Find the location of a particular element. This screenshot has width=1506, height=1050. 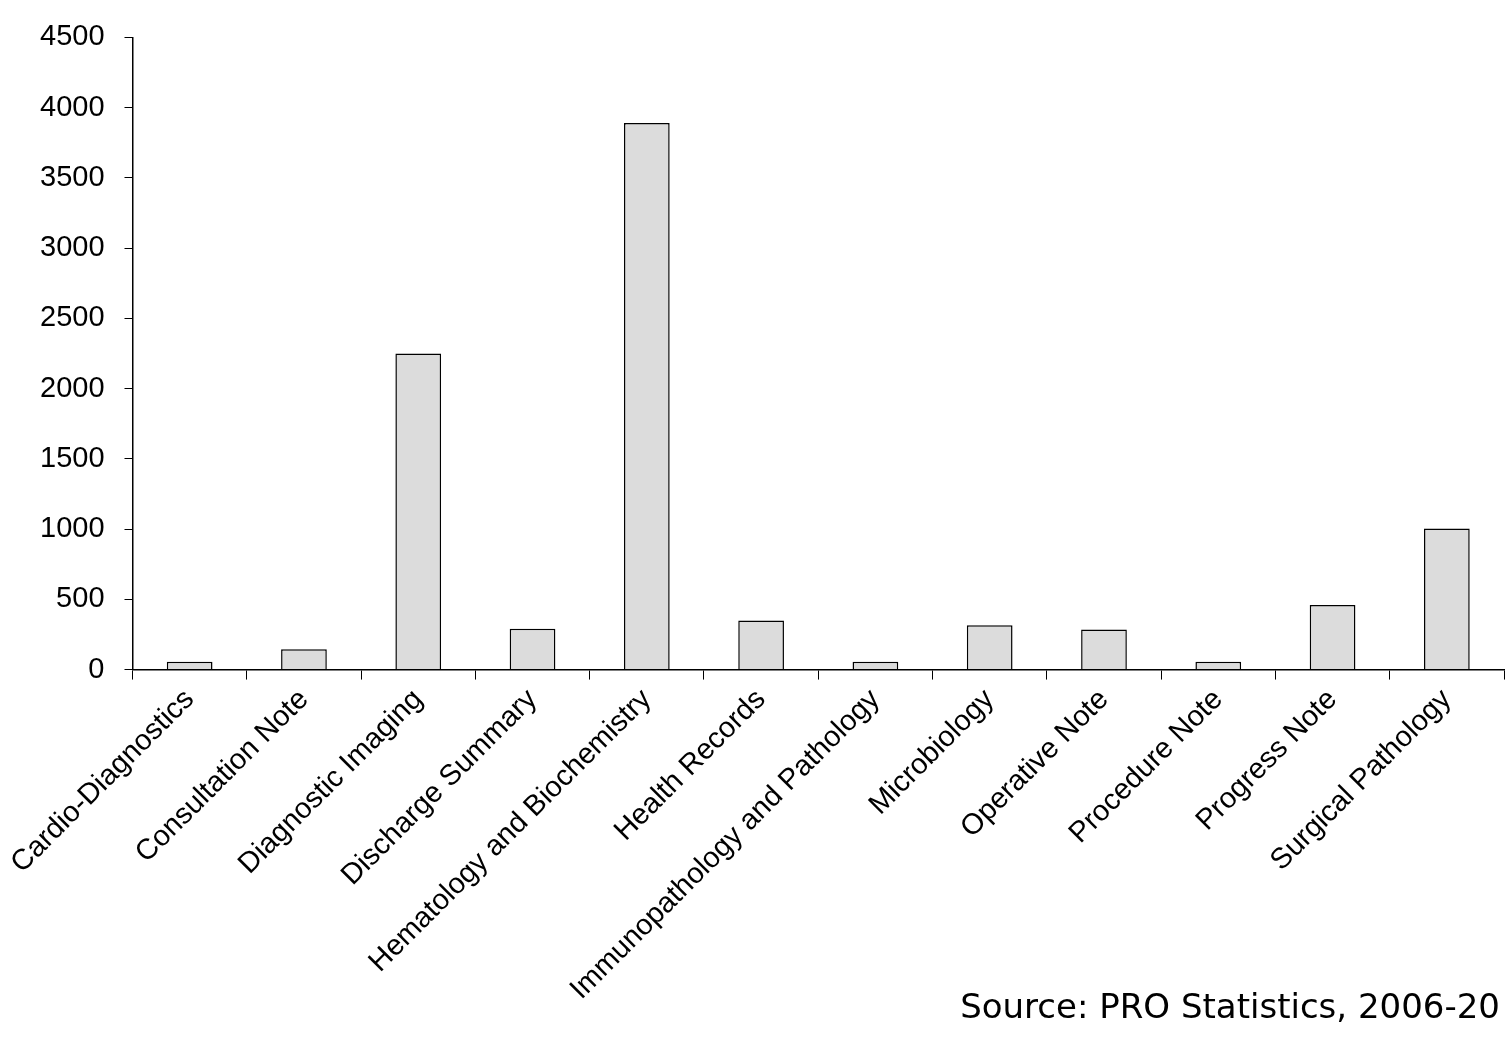

y-tick-label: 3500 is located at coordinates (72, 175).